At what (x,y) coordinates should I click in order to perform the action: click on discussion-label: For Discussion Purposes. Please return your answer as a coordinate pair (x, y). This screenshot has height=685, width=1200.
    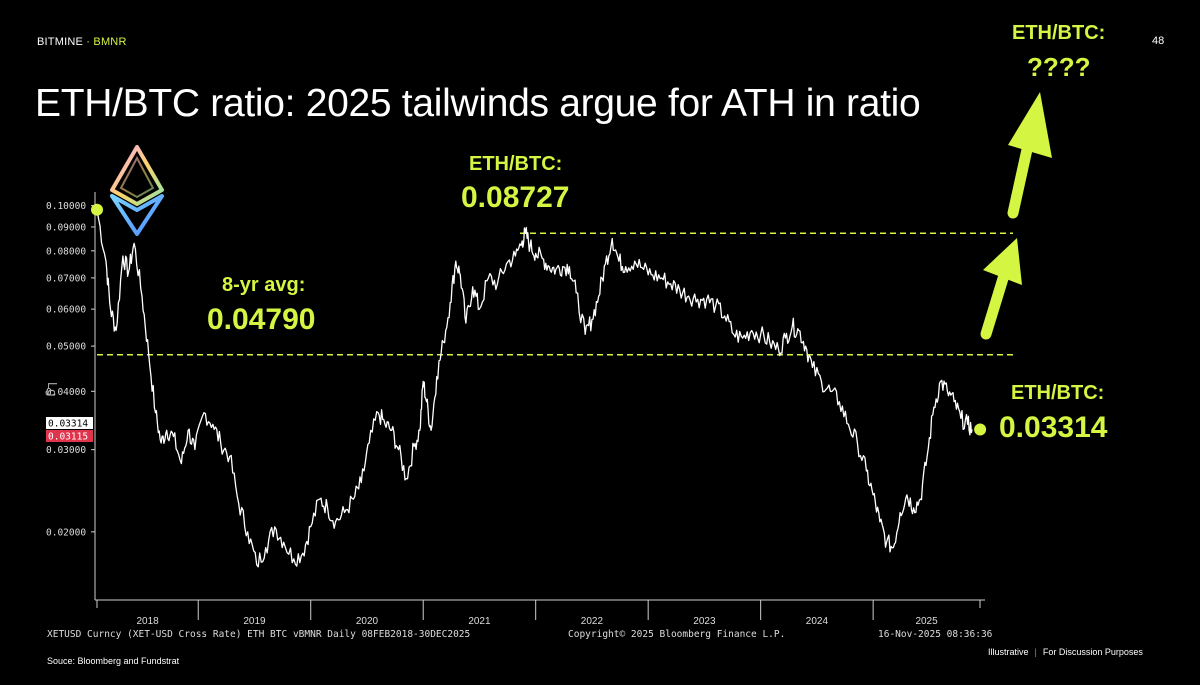
    Looking at the image, I should click on (1092, 652).